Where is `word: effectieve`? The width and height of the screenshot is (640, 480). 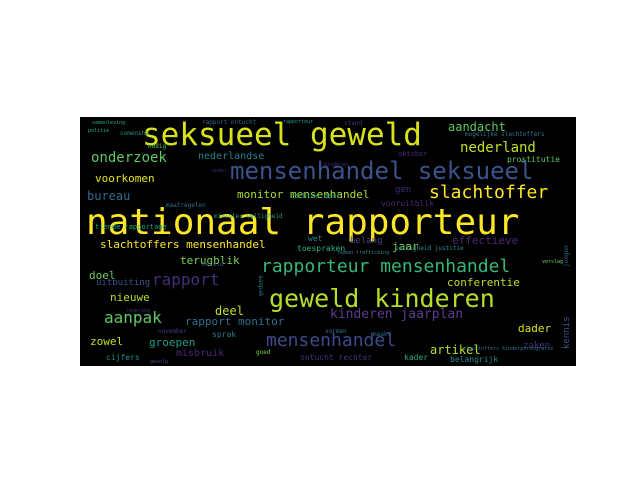
word: effectieve is located at coordinates (485, 240).